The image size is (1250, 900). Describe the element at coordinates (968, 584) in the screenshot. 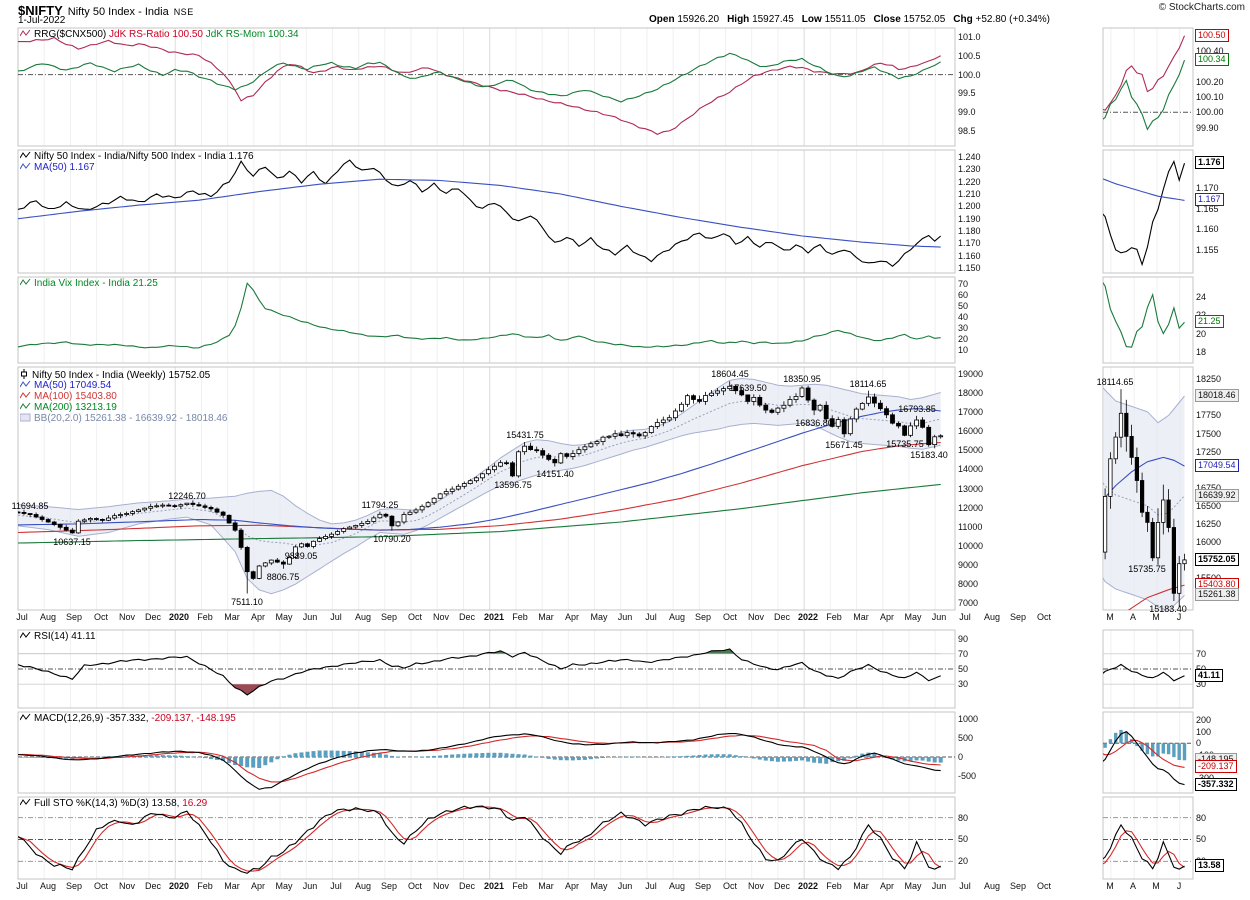

I see `y-axis-tick: 8000` at that location.